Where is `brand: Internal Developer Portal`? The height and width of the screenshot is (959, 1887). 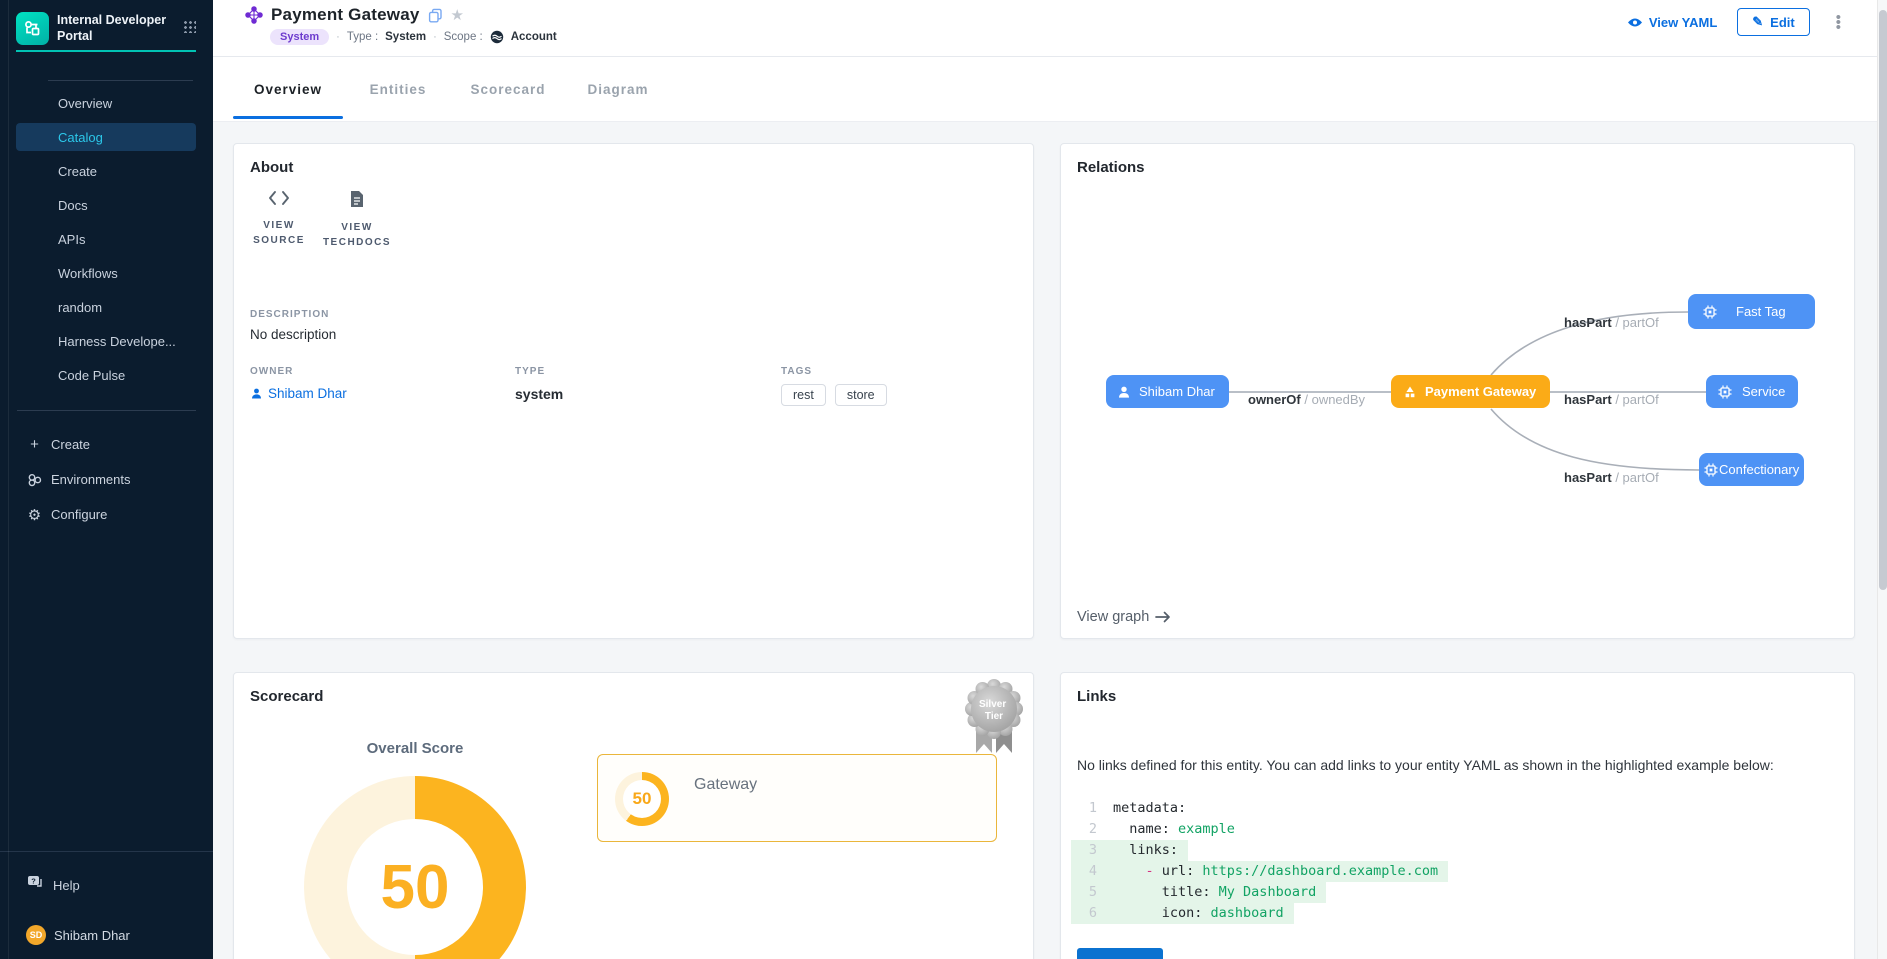 brand: Internal Developer Portal is located at coordinates (106, 28).